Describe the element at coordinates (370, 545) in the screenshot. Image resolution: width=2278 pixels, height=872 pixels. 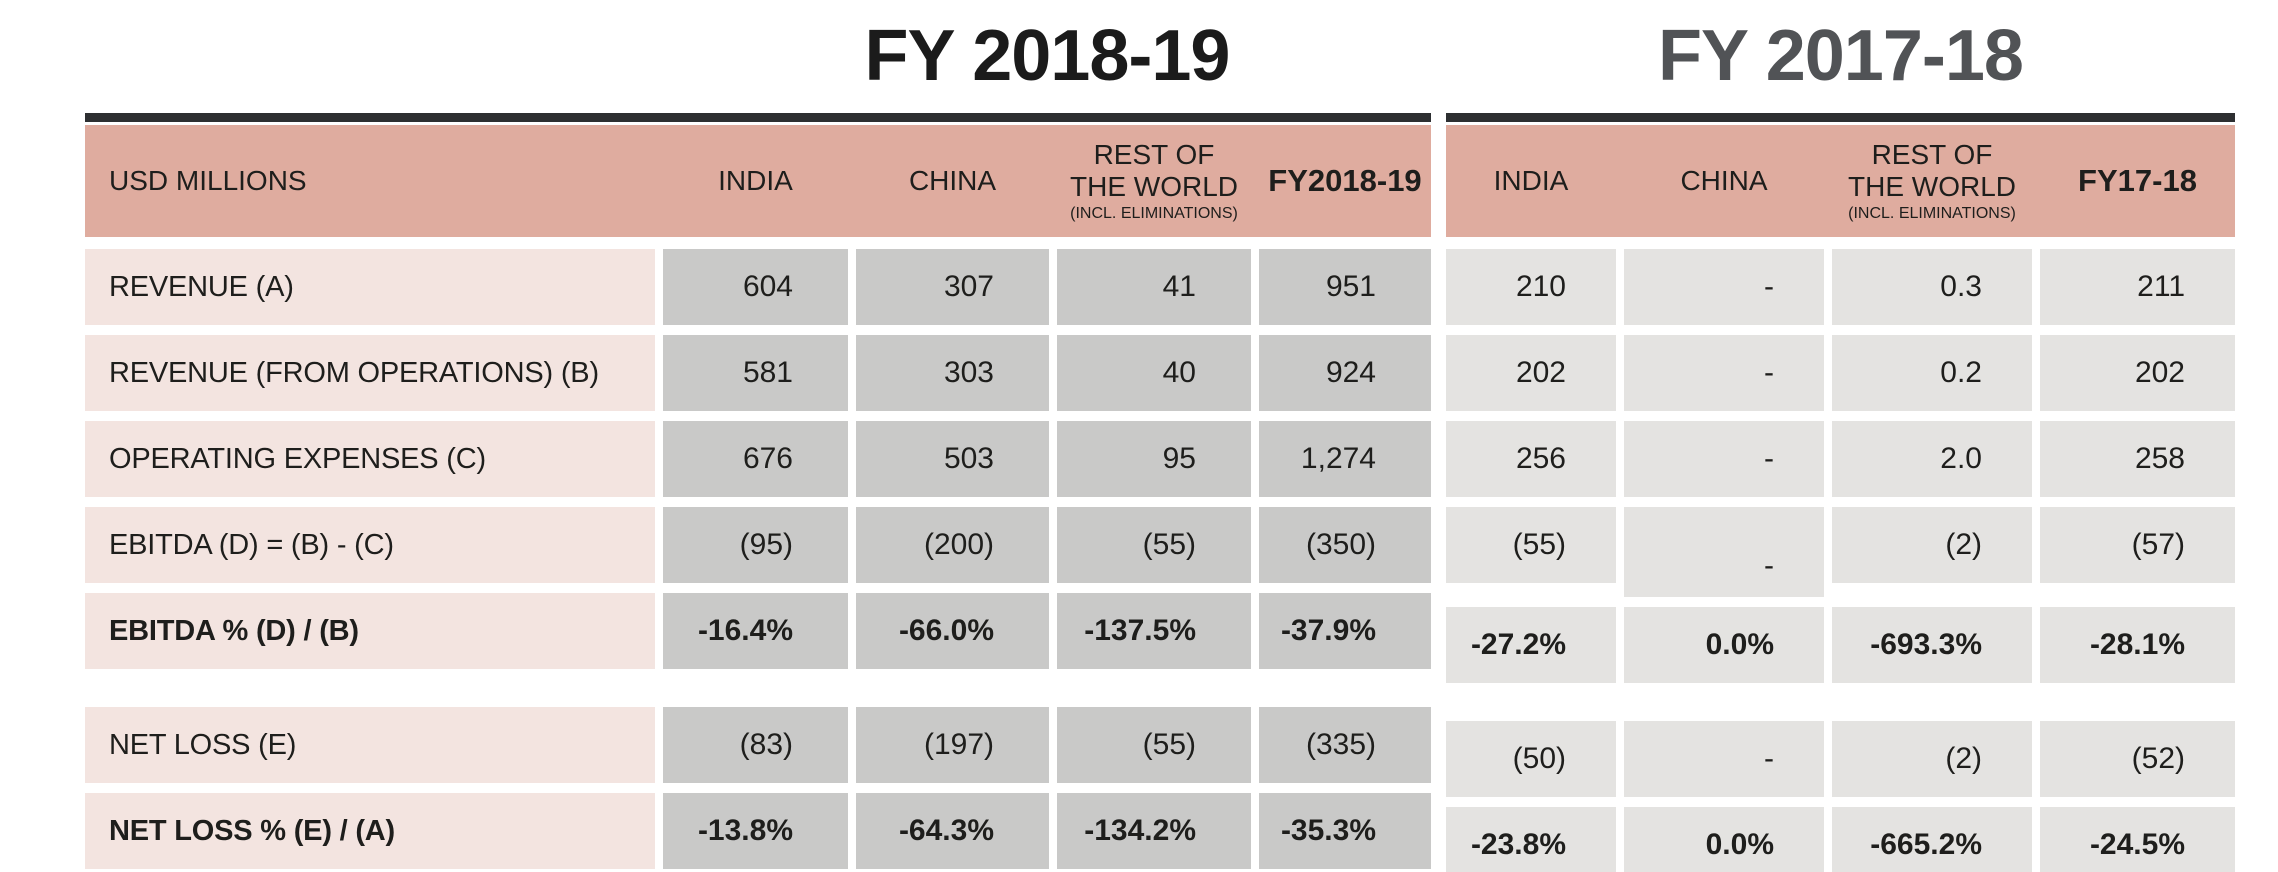
I see `row-label: EBITDA (D) = (B) - (C)` at that location.